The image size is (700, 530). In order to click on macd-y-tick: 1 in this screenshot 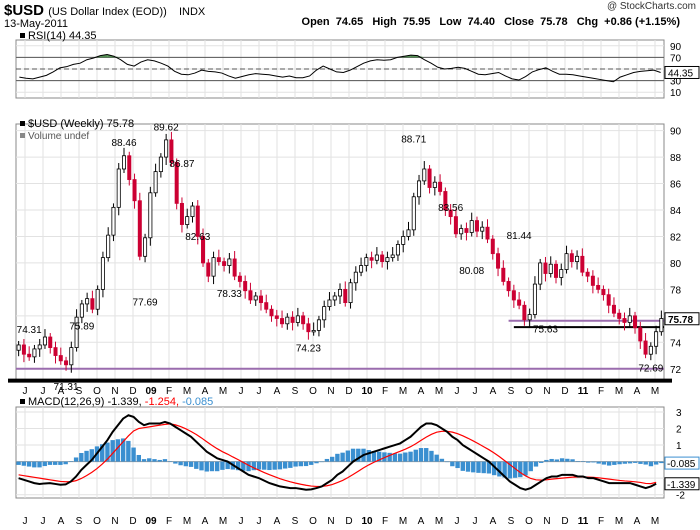, I will do `click(679, 446)`.